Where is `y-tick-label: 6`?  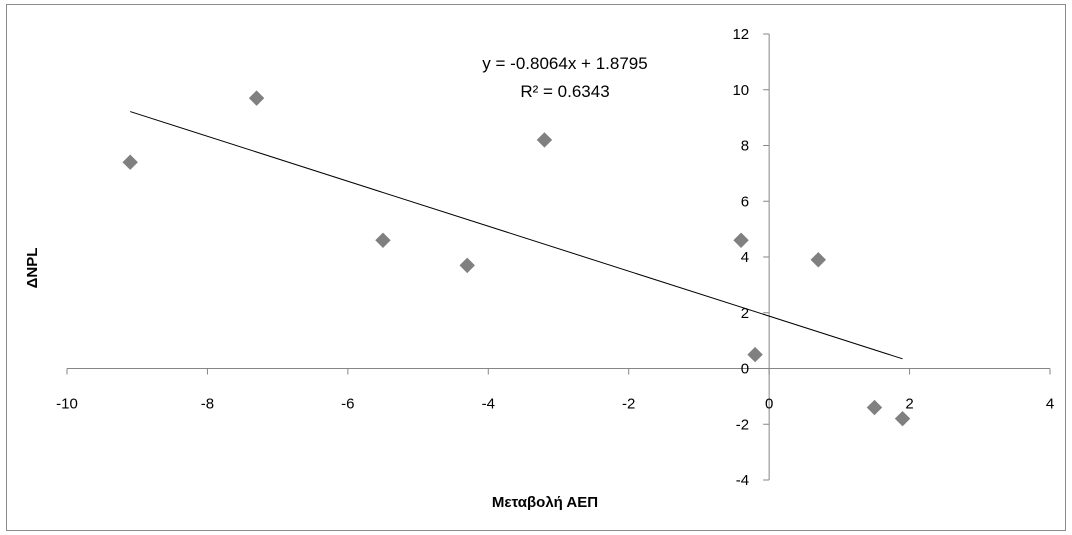
y-tick-label: 6 is located at coordinates (745, 201).